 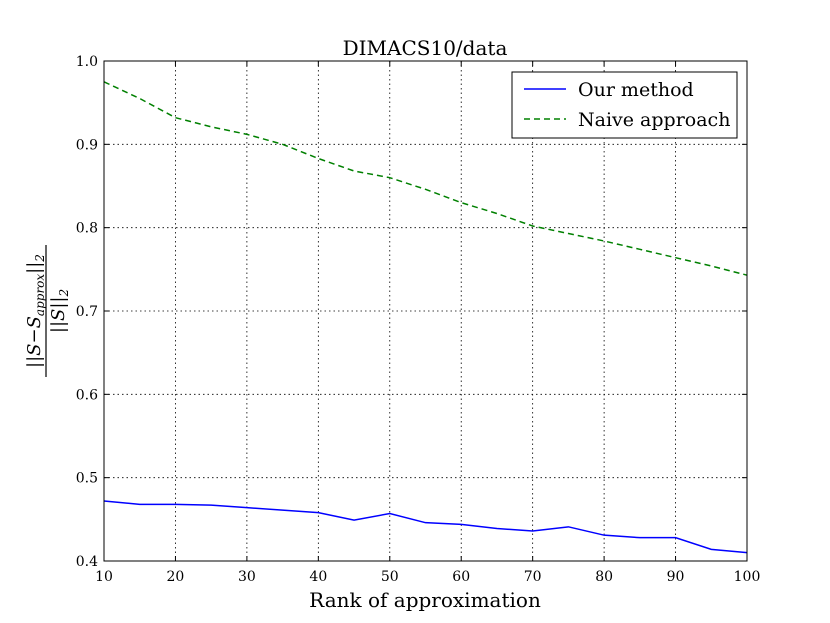 I want to click on x-axis-label: Rank of approximation, so click(x=425, y=600).